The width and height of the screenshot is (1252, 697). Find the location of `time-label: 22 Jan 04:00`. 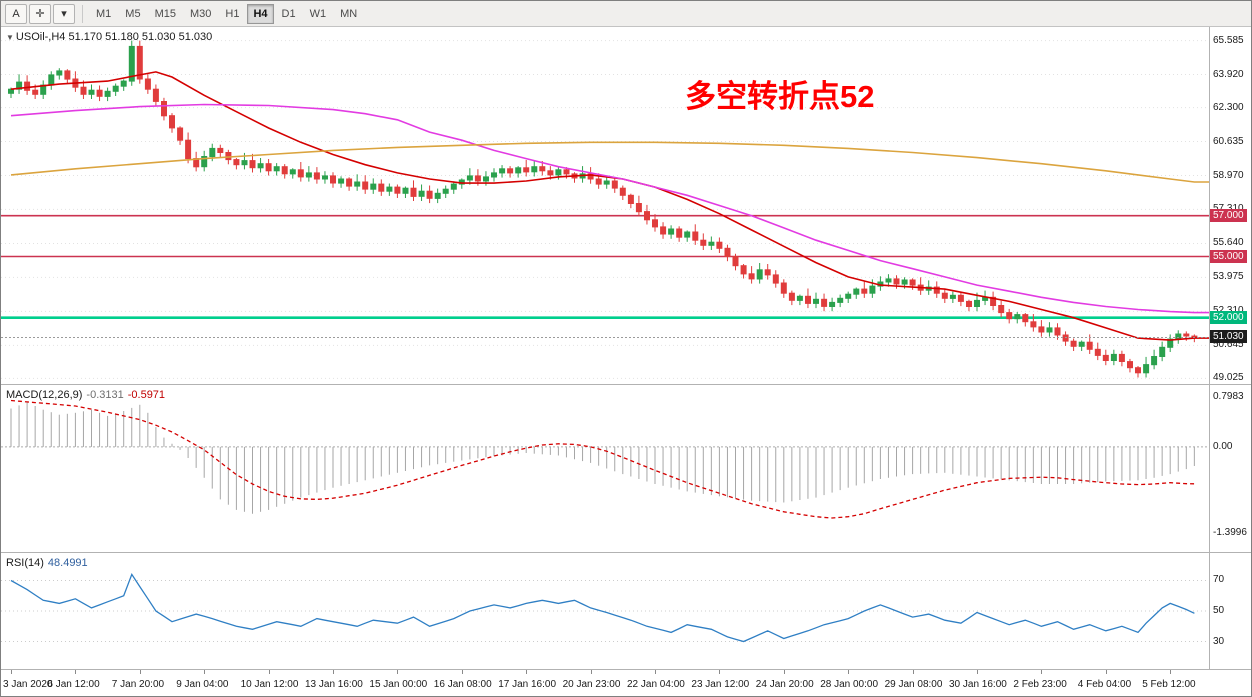

time-label: 22 Jan 04:00 is located at coordinates (656, 684).